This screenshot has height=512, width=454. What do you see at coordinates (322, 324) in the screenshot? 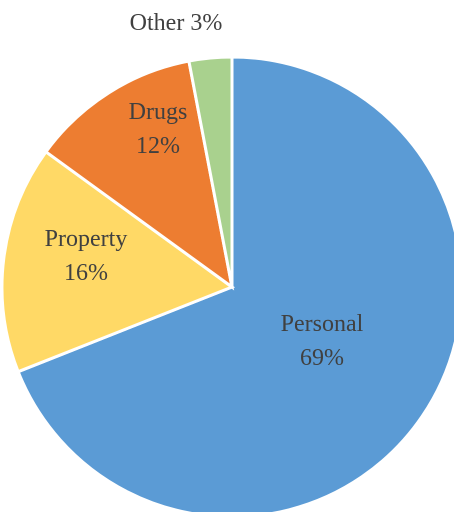
I see `pie-label-category: Personal` at bounding box center [322, 324].